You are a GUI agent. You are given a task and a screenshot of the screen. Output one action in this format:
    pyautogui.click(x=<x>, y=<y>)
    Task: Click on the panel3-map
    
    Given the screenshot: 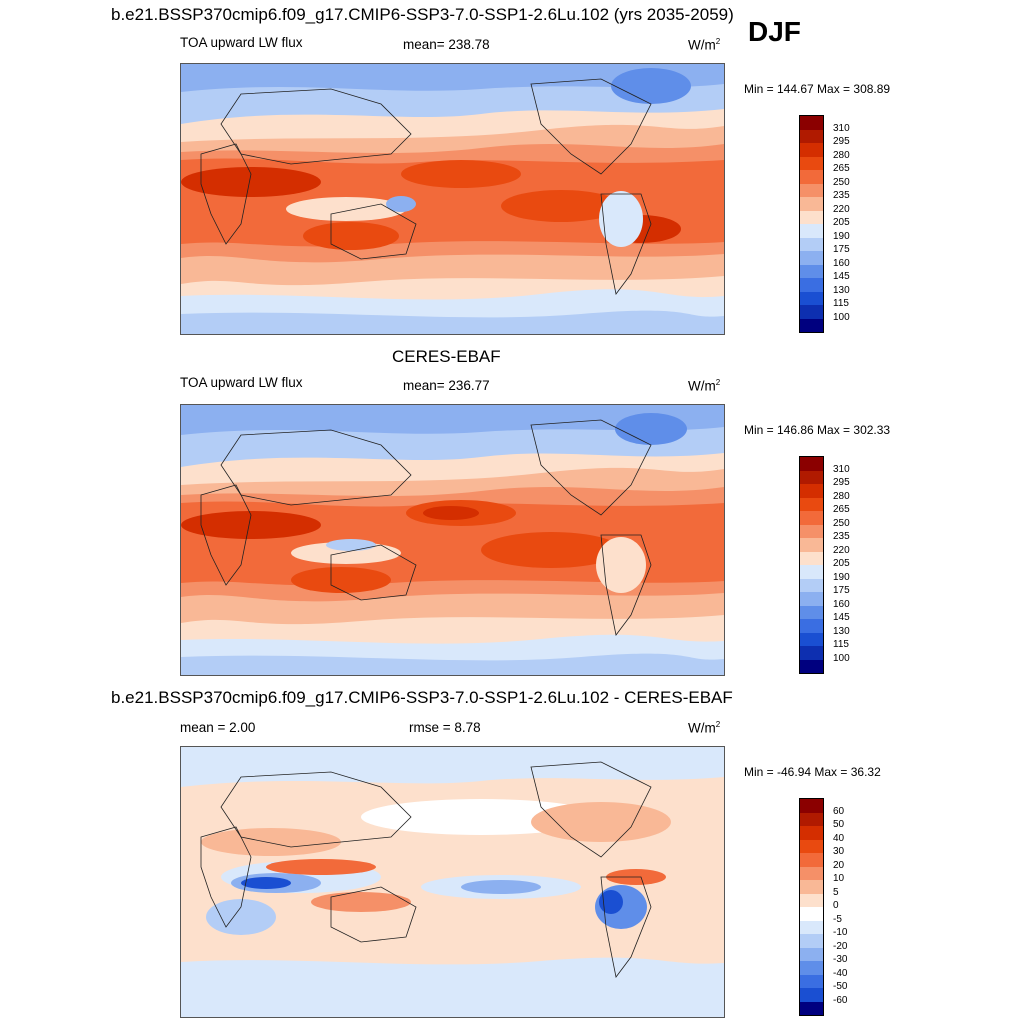 What is the action you would take?
    pyautogui.click(x=452, y=882)
    